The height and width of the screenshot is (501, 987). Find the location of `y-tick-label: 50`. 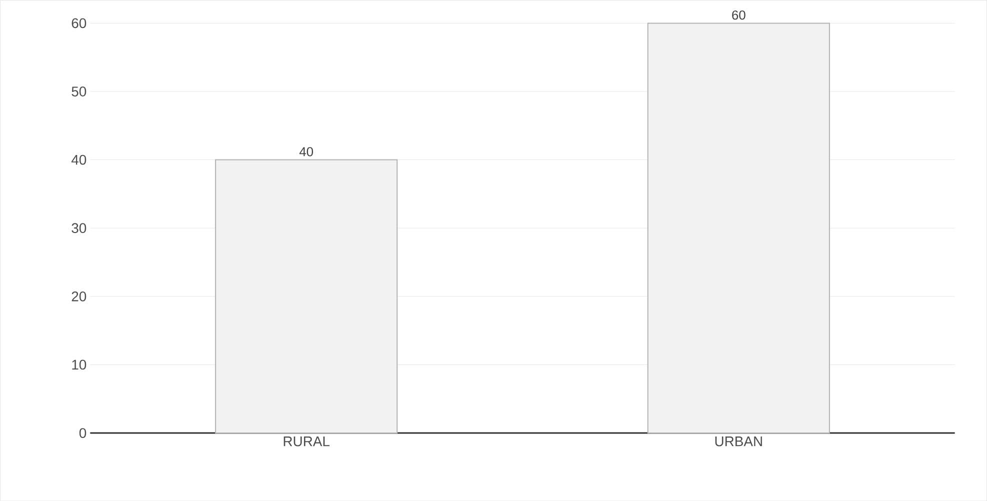

y-tick-label: 50 is located at coordinates (79, 91).